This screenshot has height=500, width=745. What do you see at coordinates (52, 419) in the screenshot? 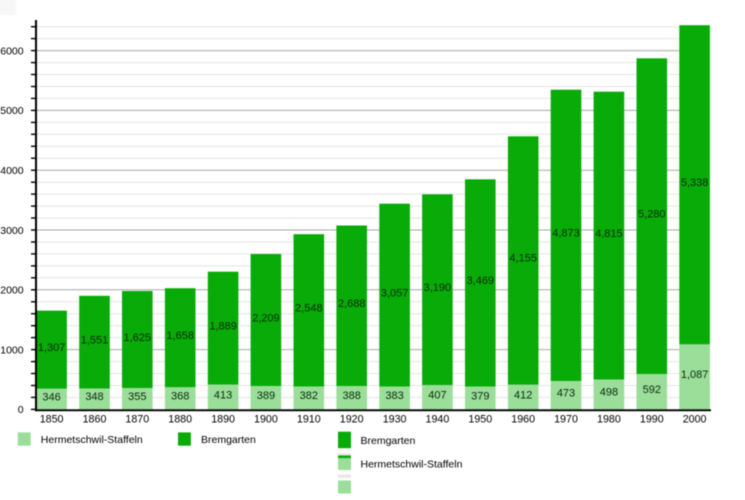
I see `svg-text: 1850` at bounding box center [52, 419].